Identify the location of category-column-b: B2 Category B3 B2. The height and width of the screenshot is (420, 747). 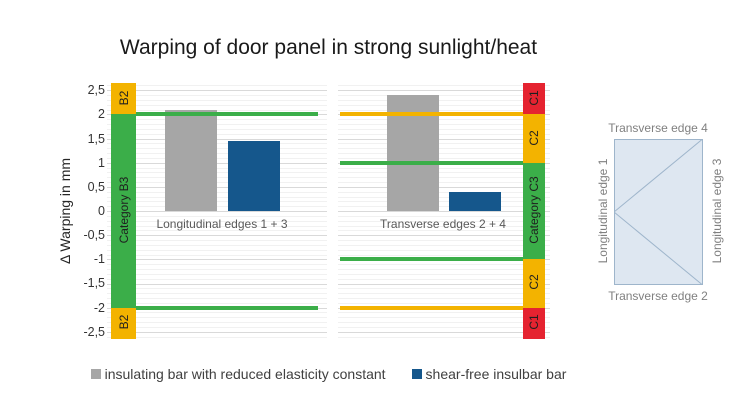
(123, 211).